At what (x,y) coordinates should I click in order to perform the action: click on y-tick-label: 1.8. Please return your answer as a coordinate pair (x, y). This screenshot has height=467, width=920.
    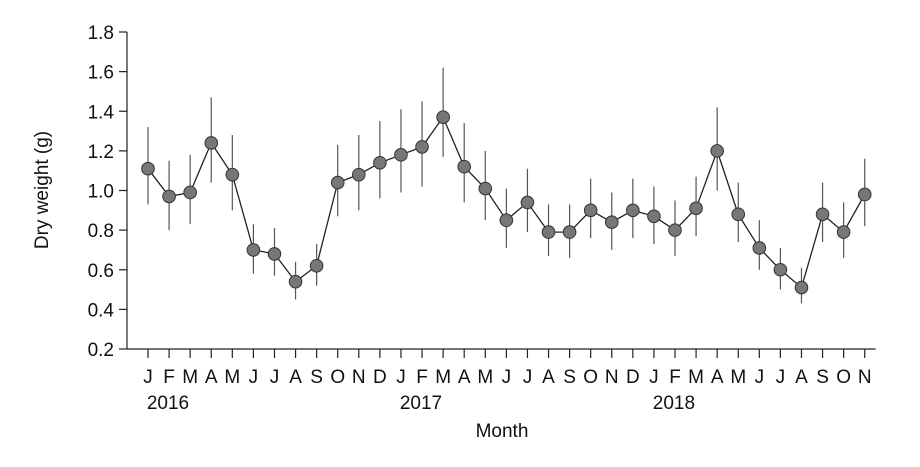
    Looking at the image, I should click on (101, 33).